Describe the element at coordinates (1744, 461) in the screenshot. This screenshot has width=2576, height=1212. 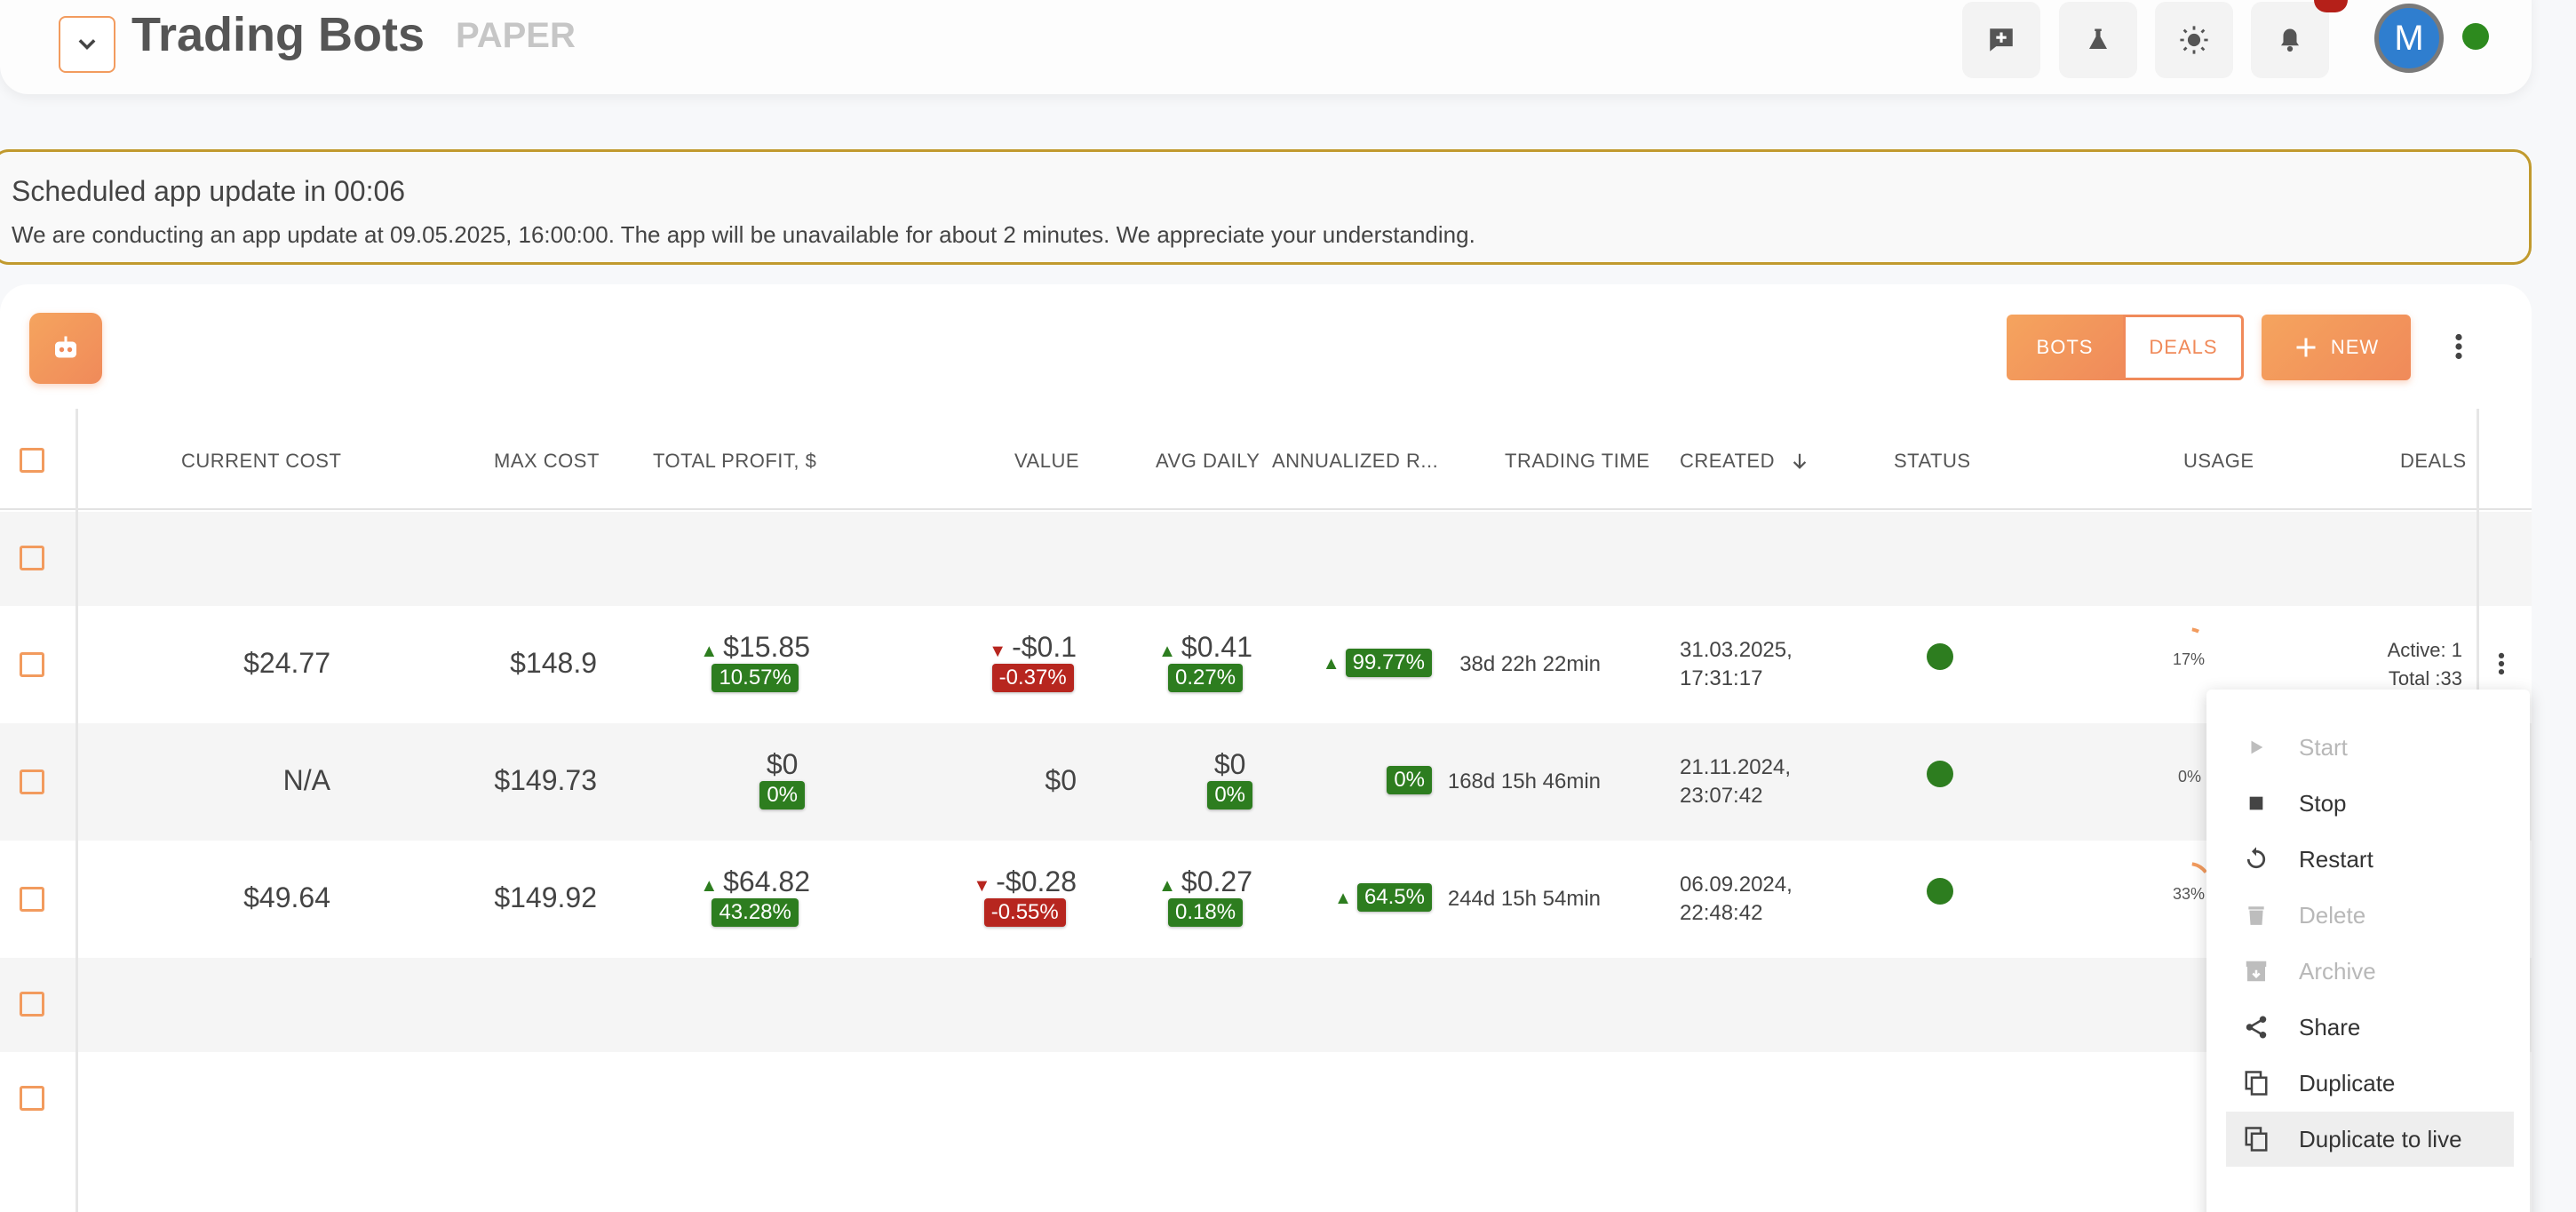
I see `col-created: CREATED` at that location.